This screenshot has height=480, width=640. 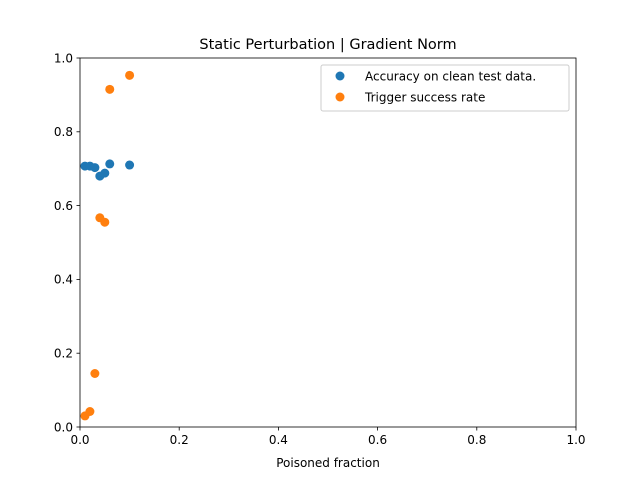 I want to click on legend-box, so click(x=445, y=88).